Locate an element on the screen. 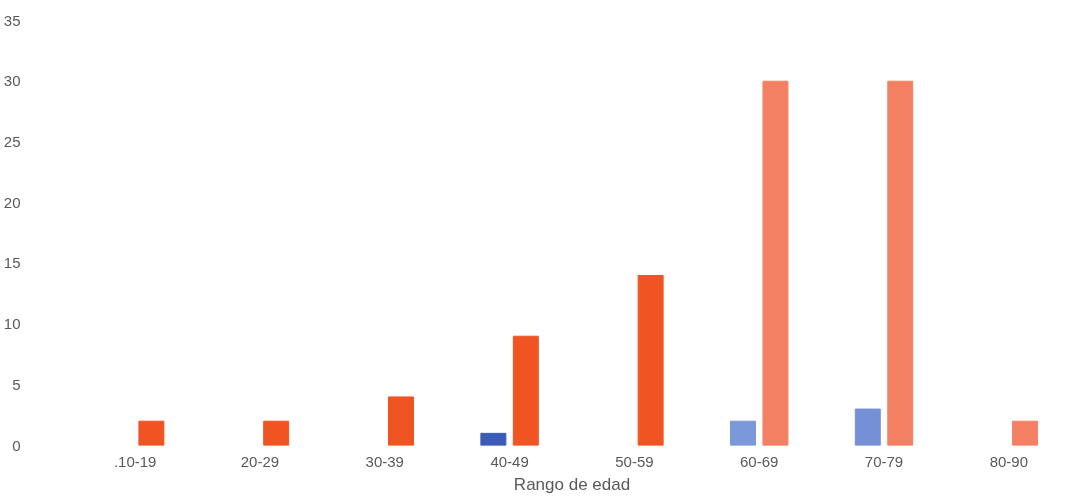  x-tick-label: .10-19 is located at coordinates (135, 461).